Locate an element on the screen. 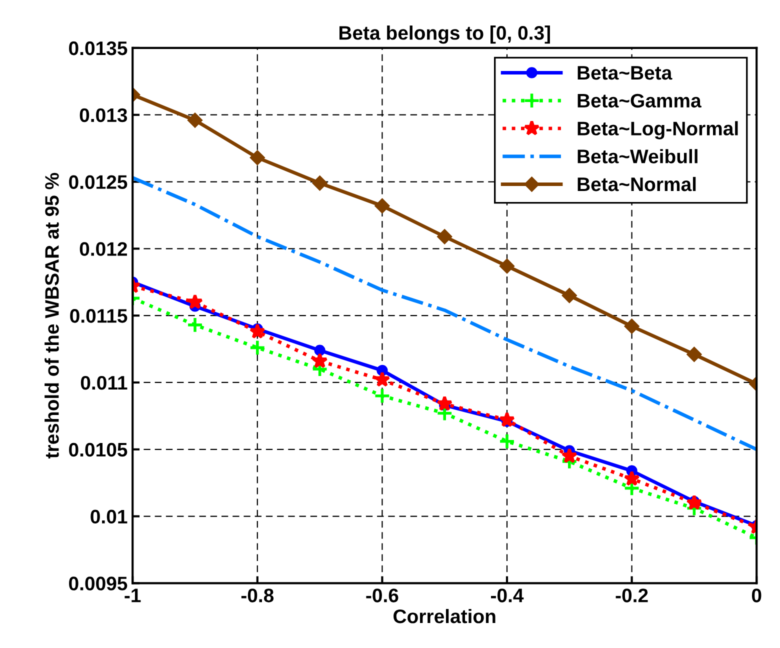 This screenshot has width=780, height=648. legend-label: Beta~Weibull is located at coordinates (638, 156).